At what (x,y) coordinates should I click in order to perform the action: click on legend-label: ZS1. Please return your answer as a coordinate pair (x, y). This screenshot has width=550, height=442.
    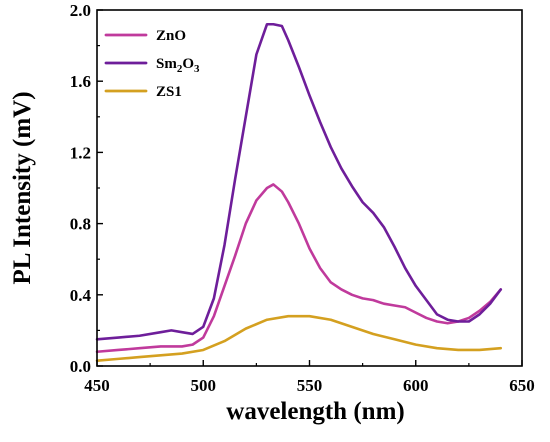
    Looking at the image, I should click on (169, 92).